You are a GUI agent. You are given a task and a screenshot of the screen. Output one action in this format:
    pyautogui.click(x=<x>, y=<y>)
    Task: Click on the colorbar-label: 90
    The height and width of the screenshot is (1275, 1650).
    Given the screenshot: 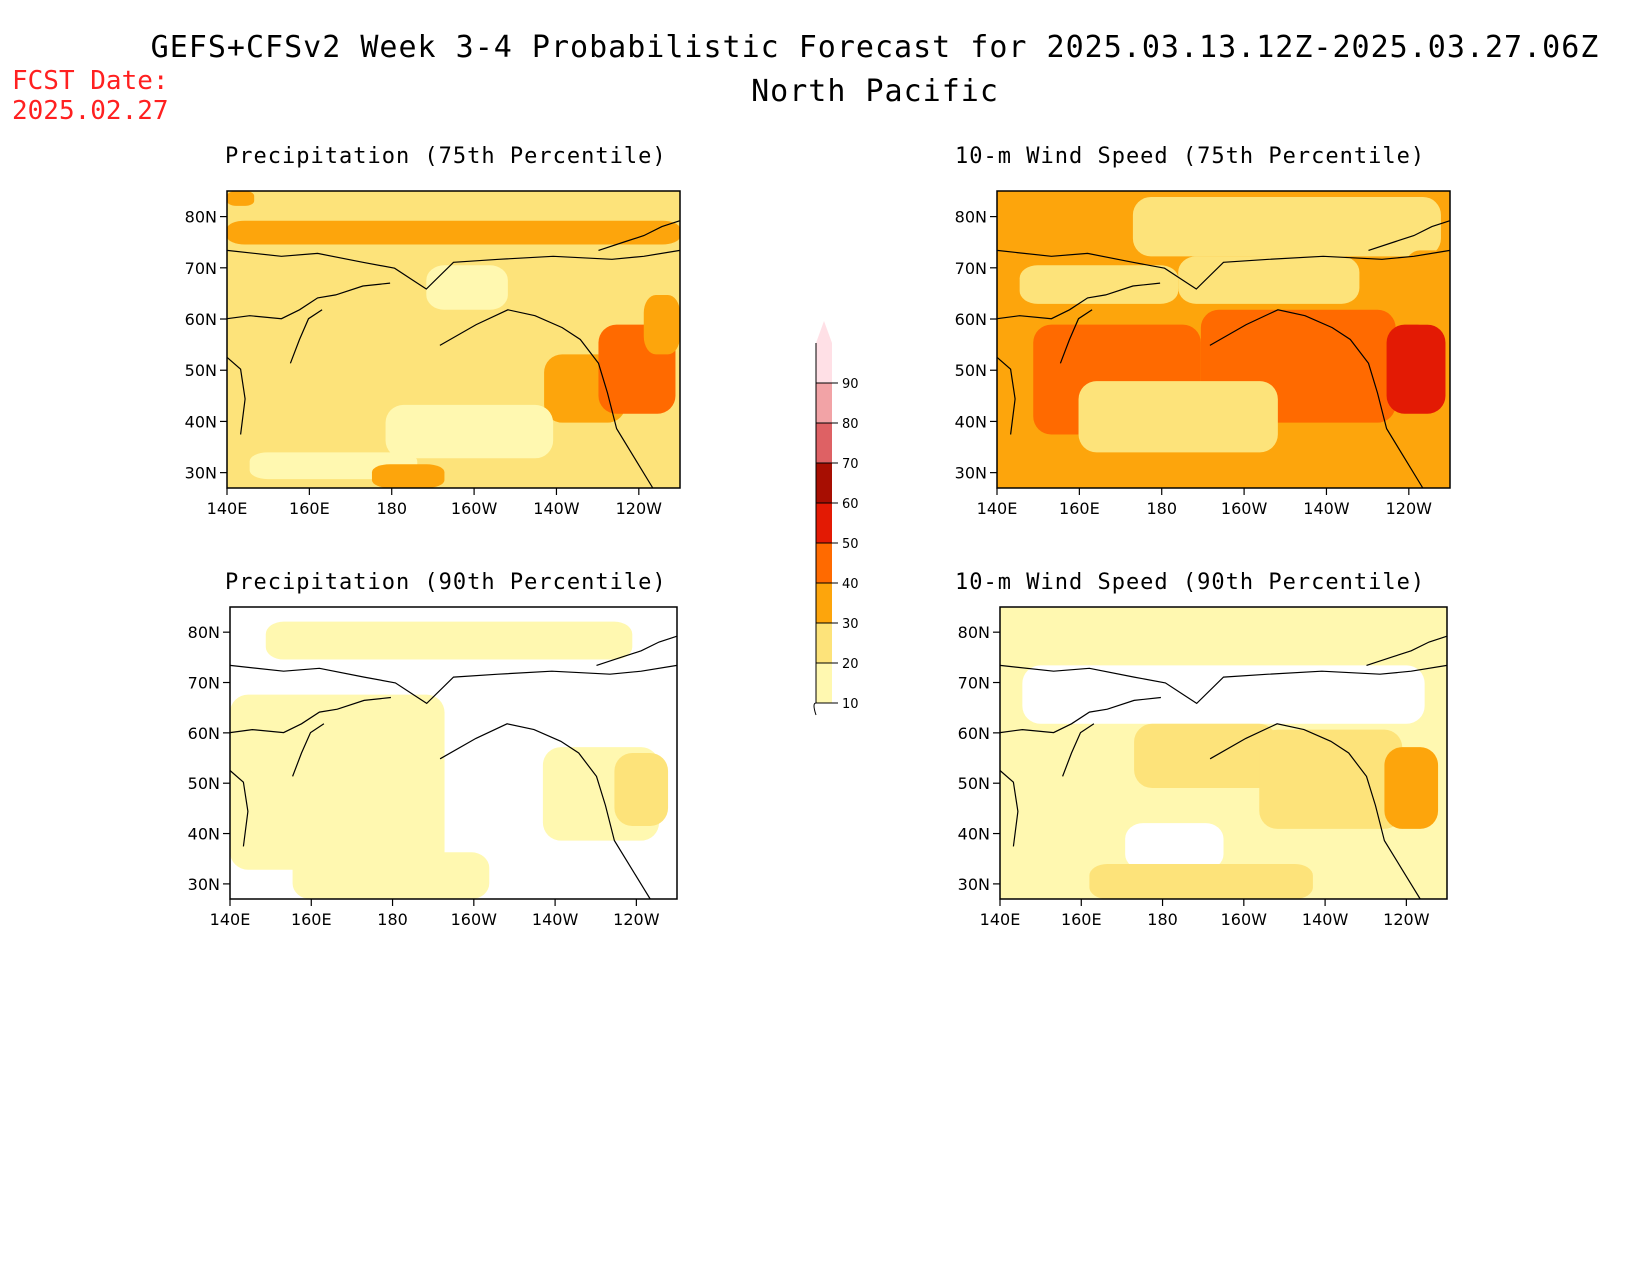 What is the action you would take?
    pyautogui.click(x=850, y=384)
    